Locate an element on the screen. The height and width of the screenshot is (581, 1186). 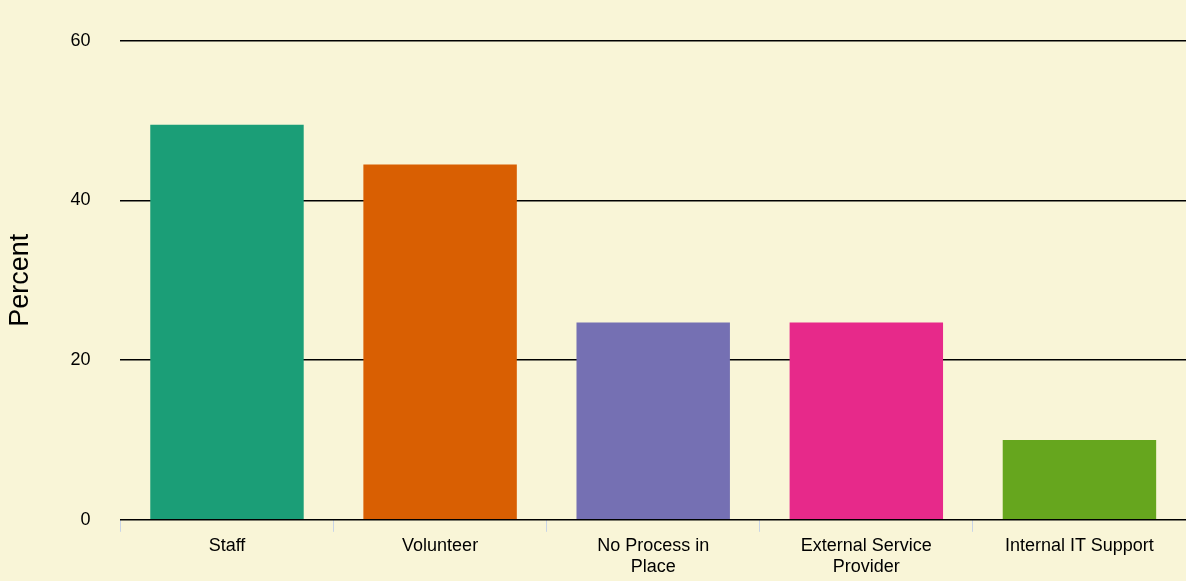
x-tick-label: Volunteer is located at coordinates (440, 544).